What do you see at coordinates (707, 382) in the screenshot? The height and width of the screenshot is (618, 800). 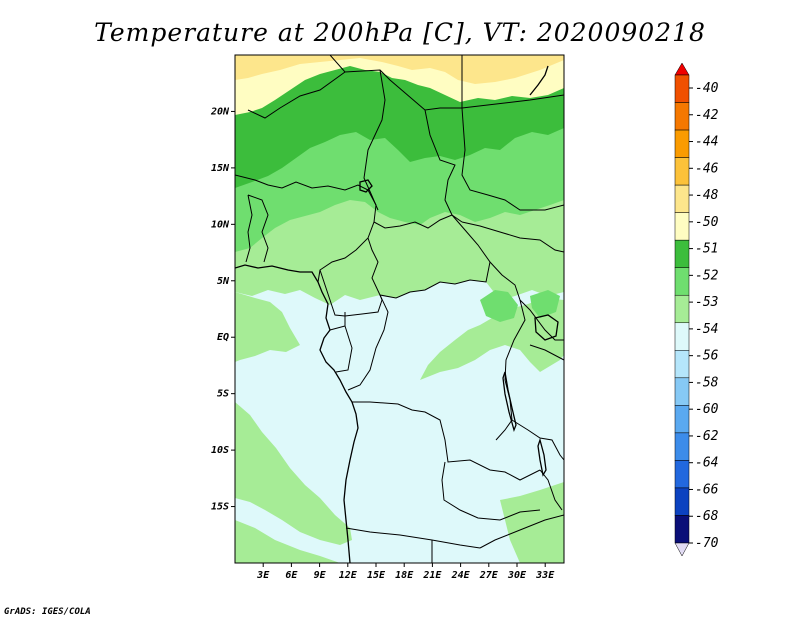 I see `colorbar-label: -58` at bounding box center [707, 382].